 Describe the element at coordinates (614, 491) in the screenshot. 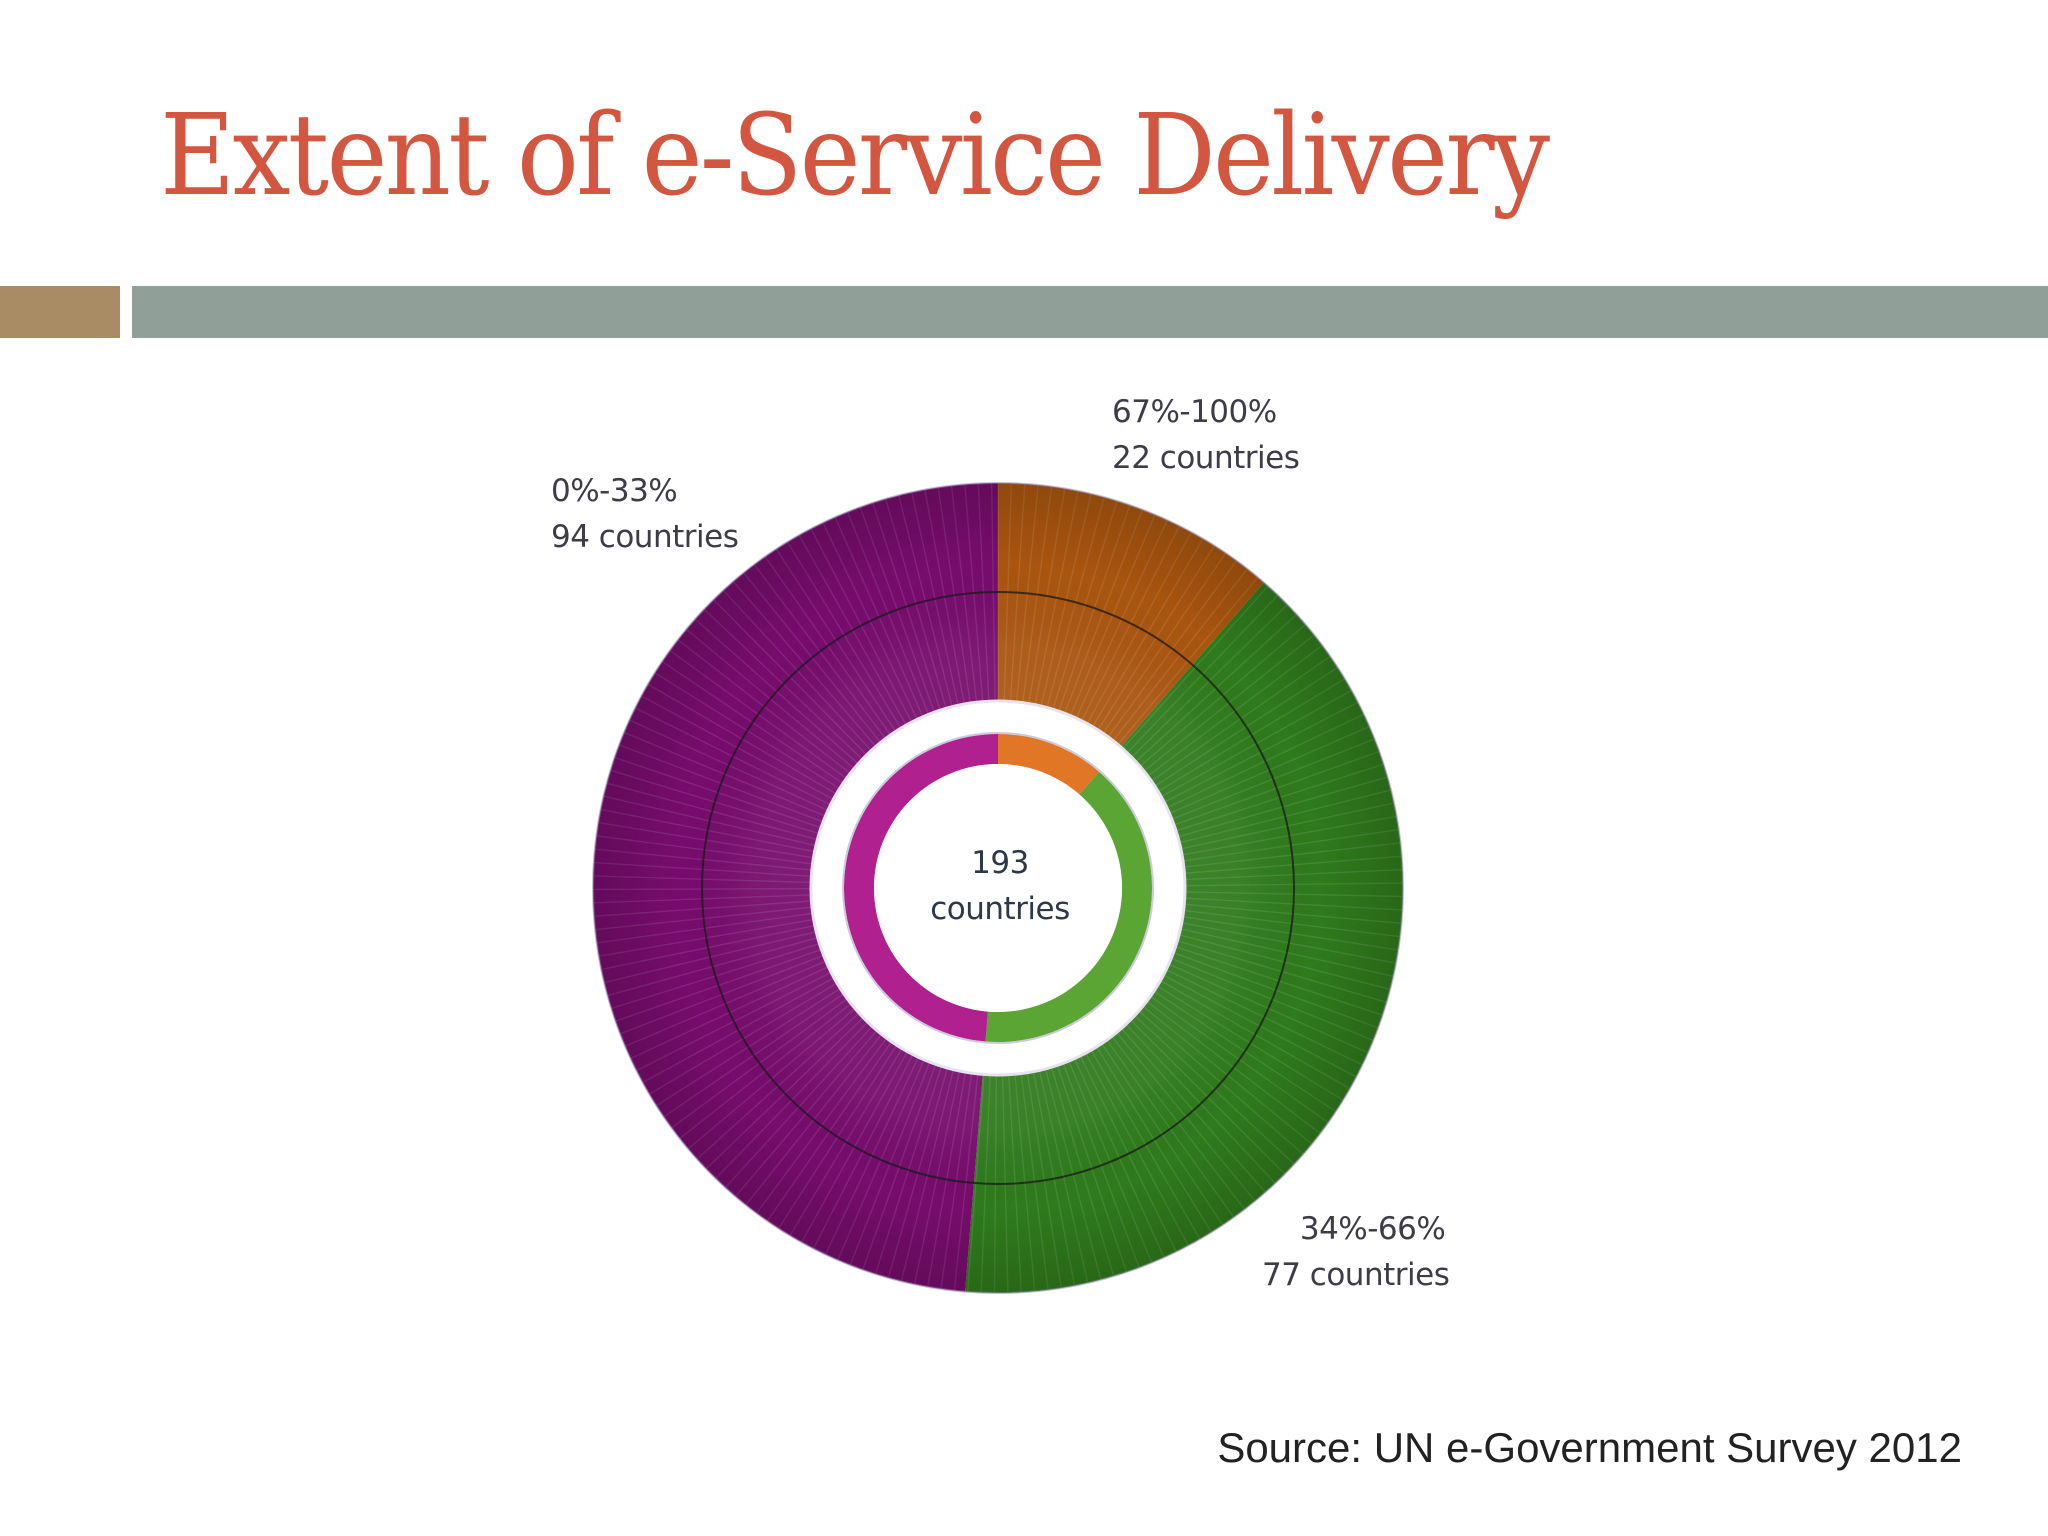

I see `label-range: 0%-33%` at that location.